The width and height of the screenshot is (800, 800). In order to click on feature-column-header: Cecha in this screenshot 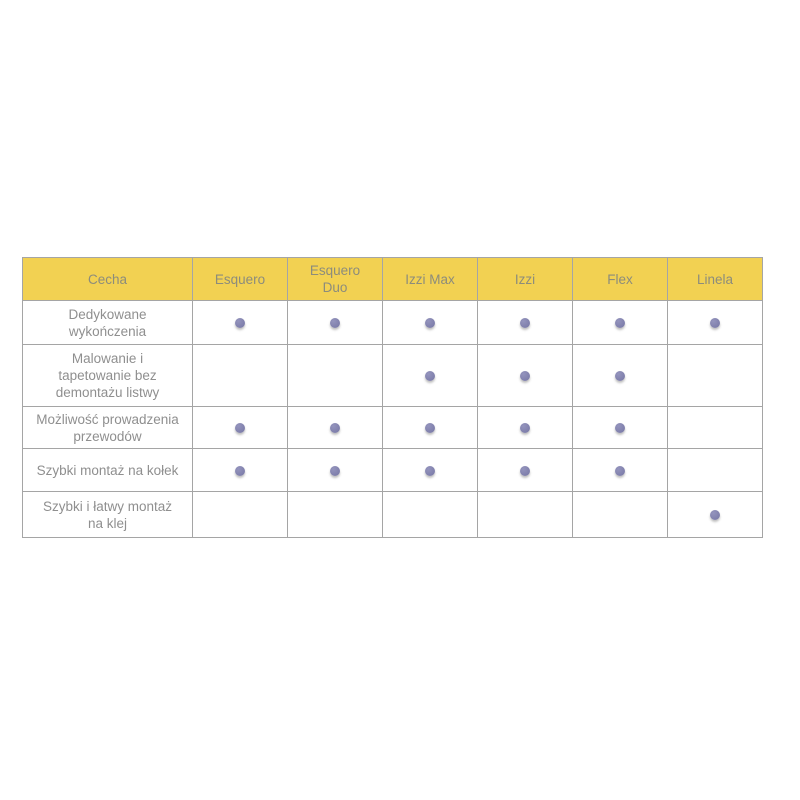, I will do `click(107, 279)`.